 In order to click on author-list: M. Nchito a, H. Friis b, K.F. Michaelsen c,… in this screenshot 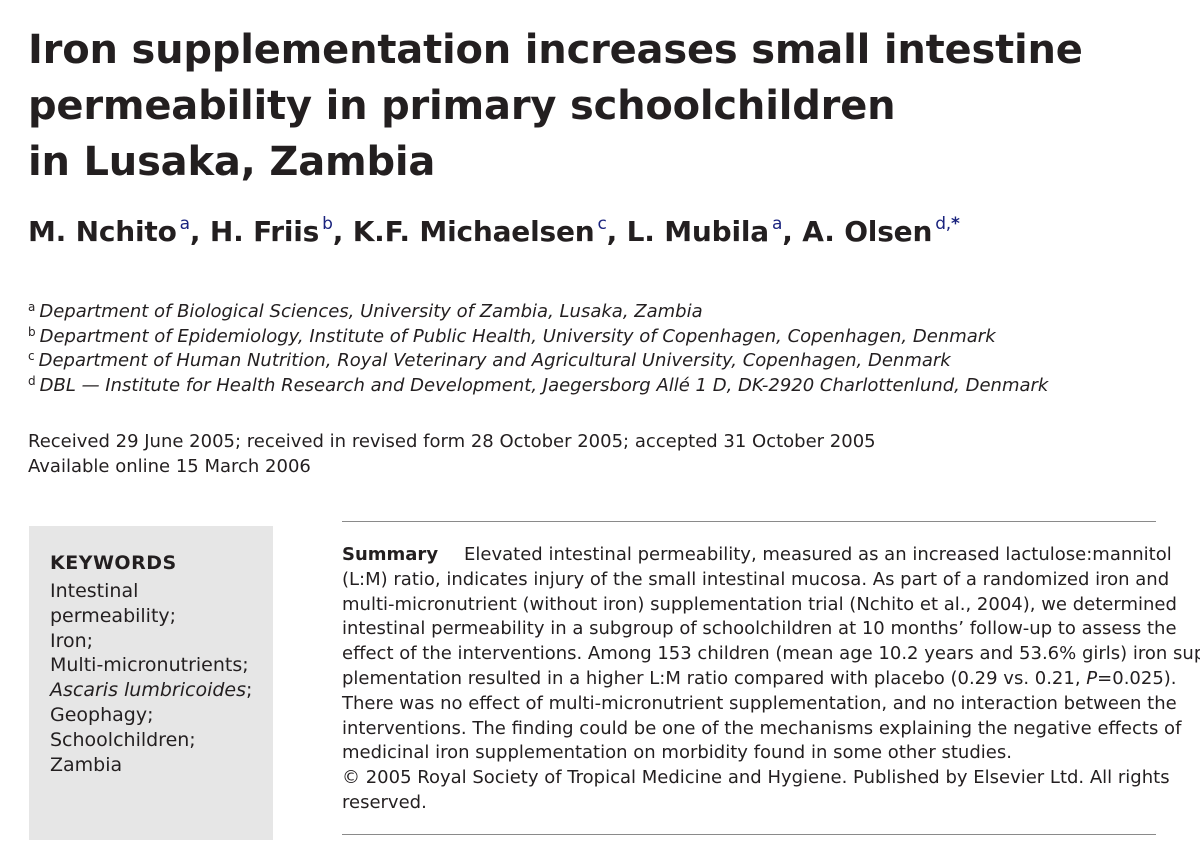, I will do `click(494, 232)`.